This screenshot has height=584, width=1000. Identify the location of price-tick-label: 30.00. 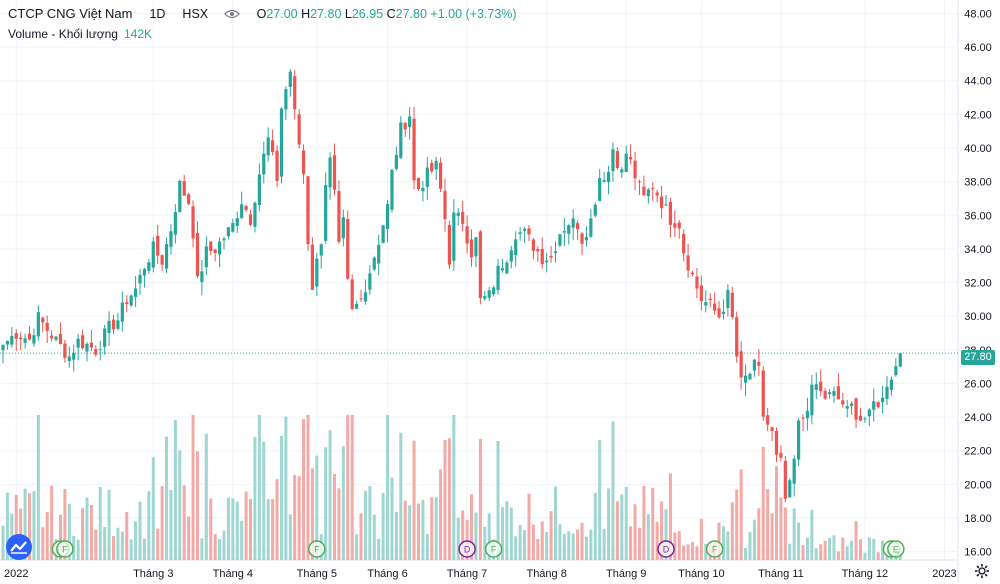
(978, 317).